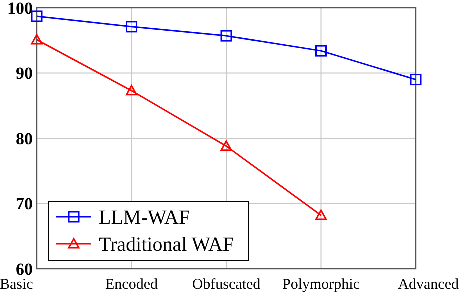 The height and width of the screenshot is (294, 460). What do you see at coordinates (166, 245) in the screenshot?
I see `legend-label: Traditional WAF` at bounding box center [166, 245].